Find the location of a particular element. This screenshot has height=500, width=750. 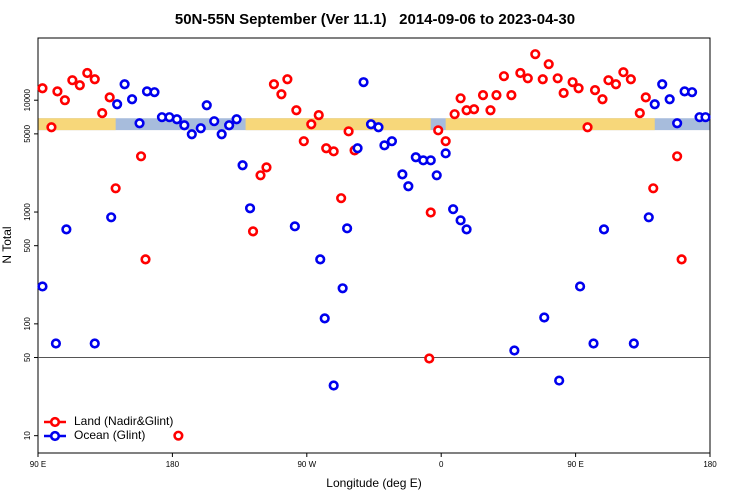

legend-label: Ocean (Glint) is located at coordinates (109, 435).